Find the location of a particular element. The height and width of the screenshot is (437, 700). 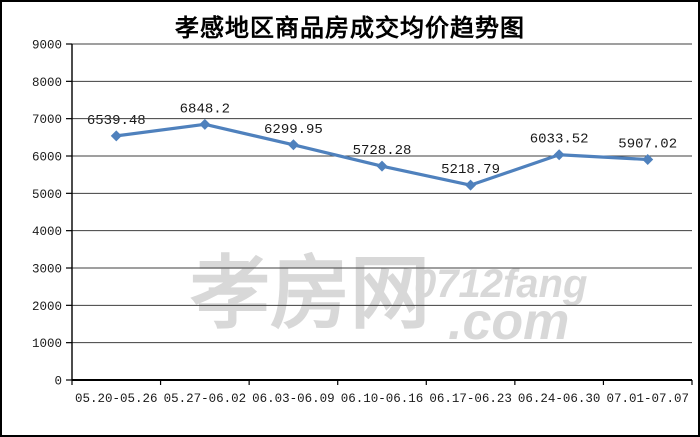

x-tick-label: 07.01-07.07 is located at coordinates (647, 399).